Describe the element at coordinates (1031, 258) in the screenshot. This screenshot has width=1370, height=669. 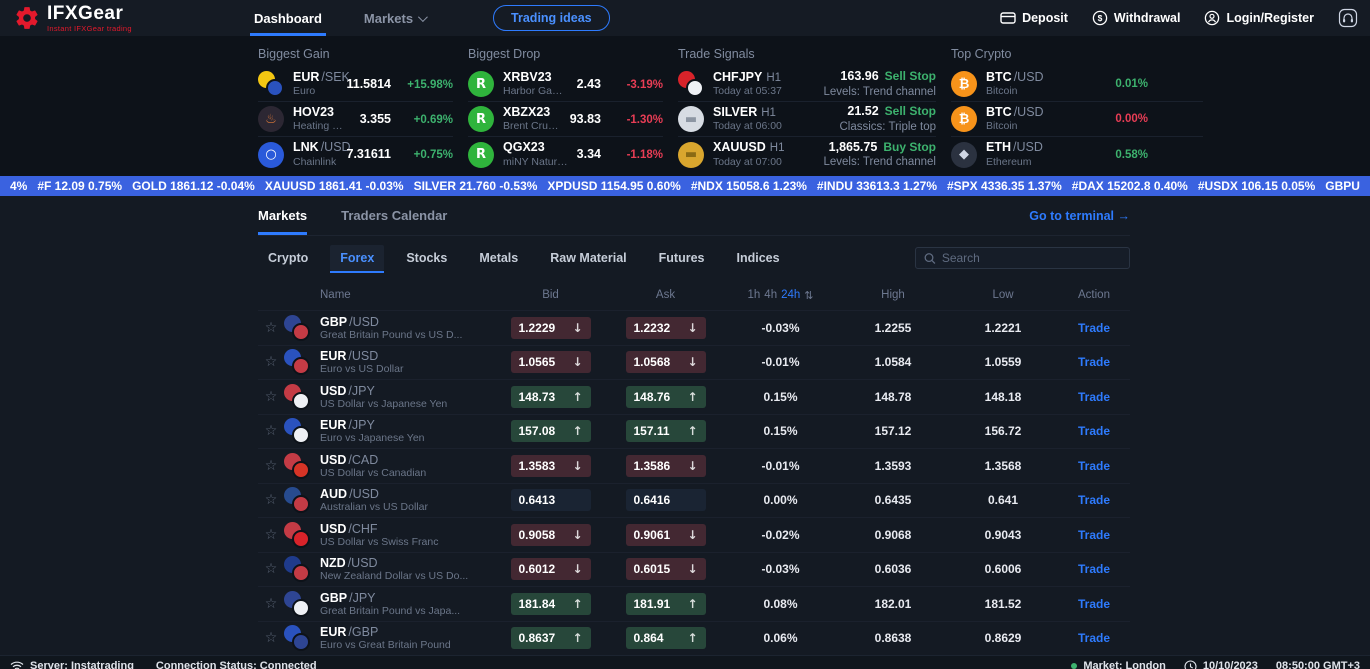
I see `search-input` at that location.